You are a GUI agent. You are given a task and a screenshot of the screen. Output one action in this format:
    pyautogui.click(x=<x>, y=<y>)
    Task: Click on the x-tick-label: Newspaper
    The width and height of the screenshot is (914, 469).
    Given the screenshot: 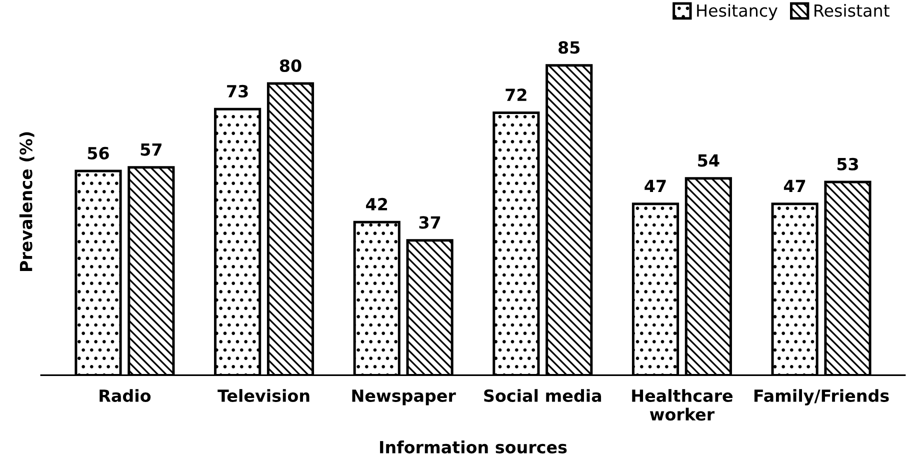 What is the action you would take?
    pyautogui.click(x=404, y=398)
    